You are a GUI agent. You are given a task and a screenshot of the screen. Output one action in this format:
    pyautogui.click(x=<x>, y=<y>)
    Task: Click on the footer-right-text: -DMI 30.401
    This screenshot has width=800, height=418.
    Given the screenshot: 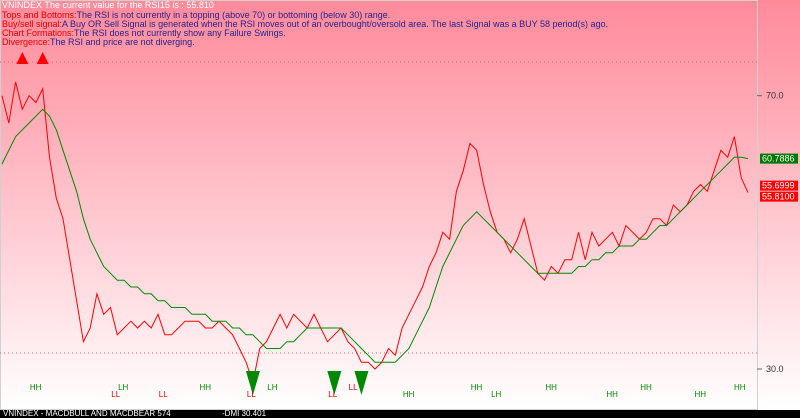 What is the action you would take?
    pyautogui.click(x=244, y=413)
    